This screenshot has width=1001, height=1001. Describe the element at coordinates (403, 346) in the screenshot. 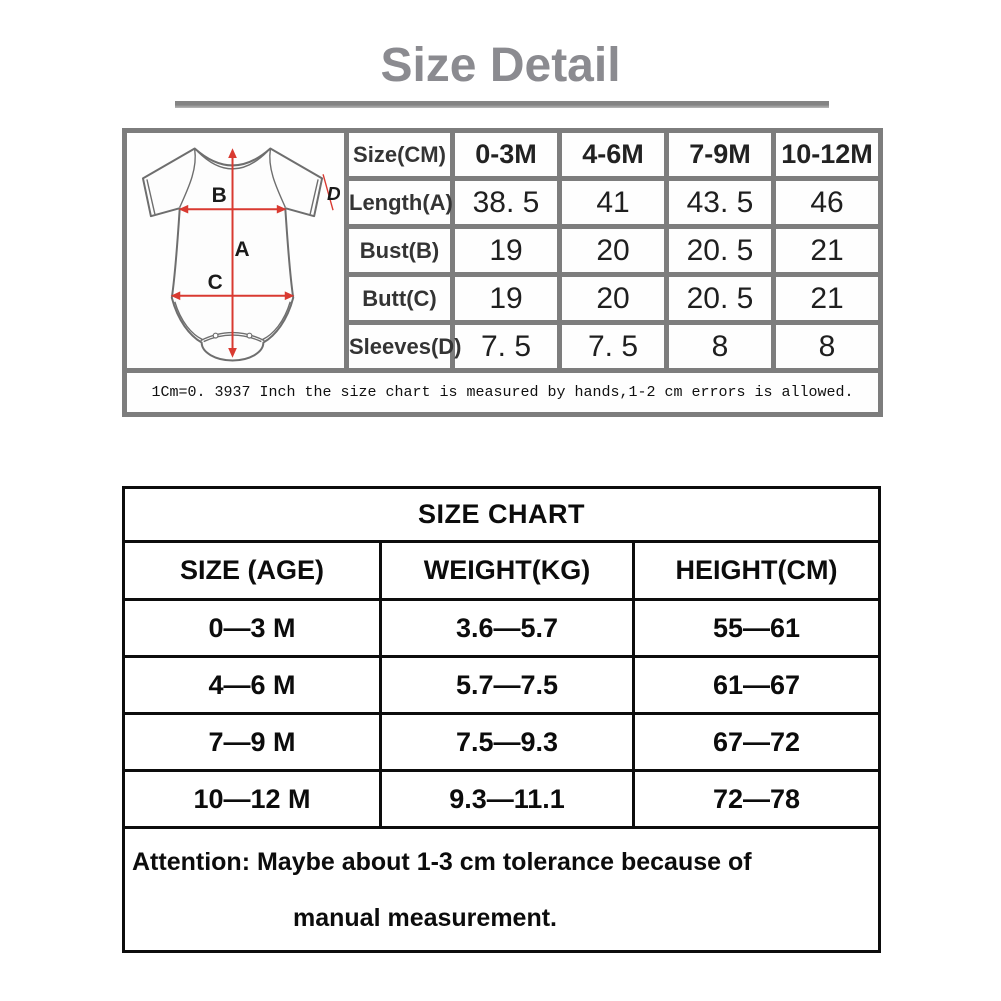

I see `row-label-sleeves: Sleeves(D)` at that location.